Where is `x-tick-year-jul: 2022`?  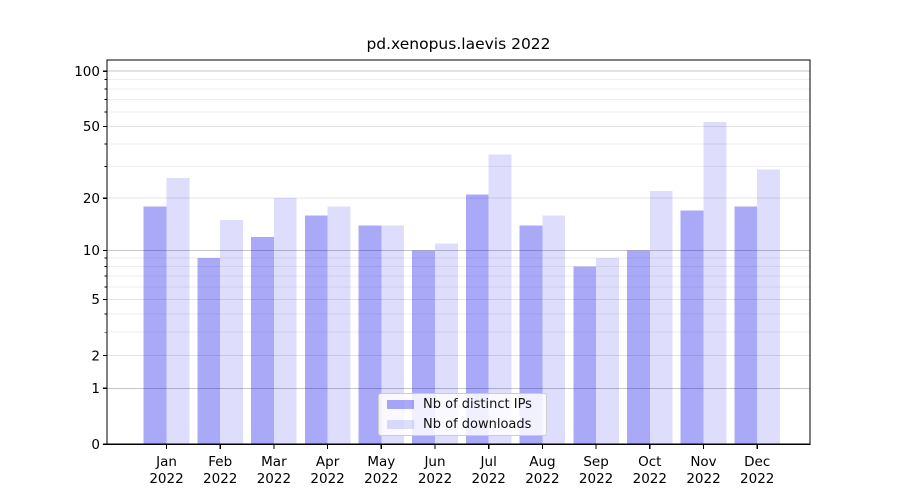 x-tick-year-jul: 2022 is located at coordinates (489, 479).